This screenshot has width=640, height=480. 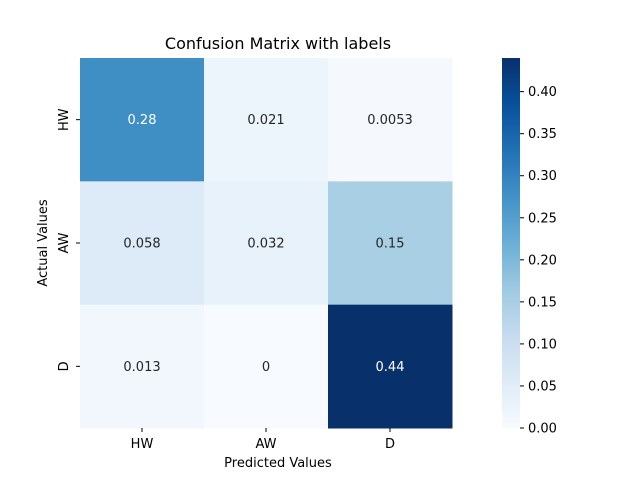 I want to click on heatmap-cell-hw-hw, so click(x=142, y=120).